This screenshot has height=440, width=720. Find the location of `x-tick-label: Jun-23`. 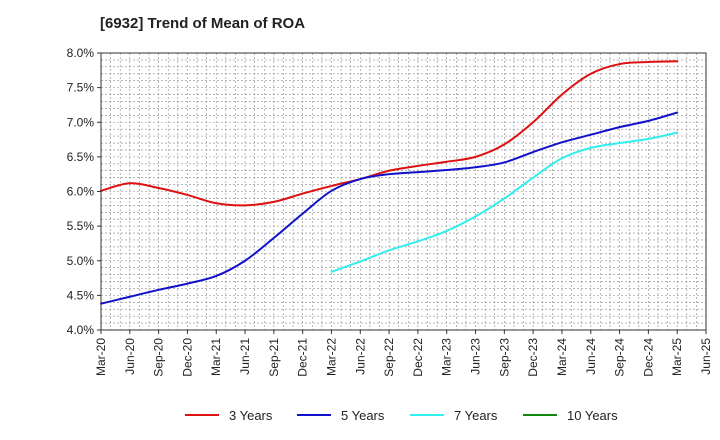

x-tick-label: Jun-23 is located at coordinates (476, 356).